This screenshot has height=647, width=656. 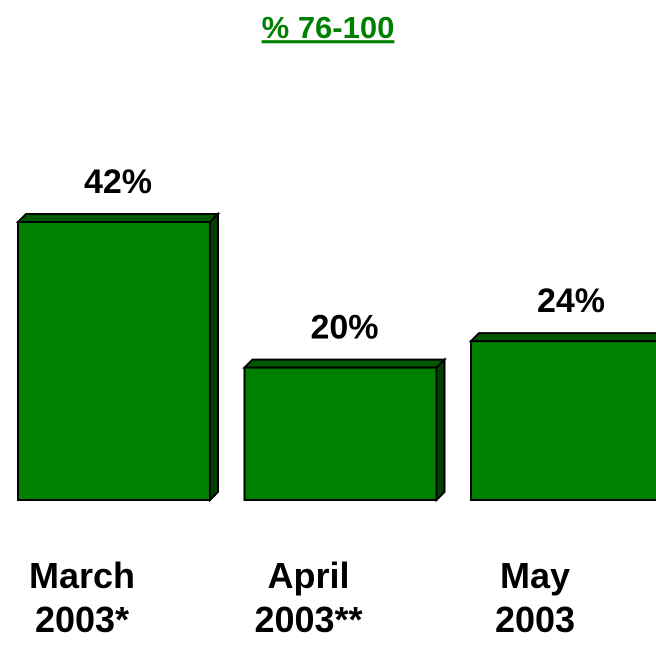 What do you see at coordinates (344, 328) in the screenshot?
I see `value-label: 20%` at bounding box center [344, 328].